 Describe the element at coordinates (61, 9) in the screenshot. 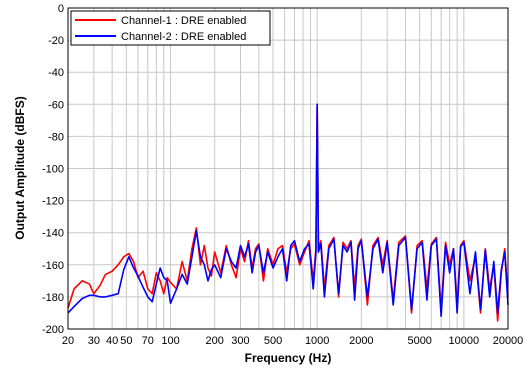

I see `y-tick-label: 0` at that location.